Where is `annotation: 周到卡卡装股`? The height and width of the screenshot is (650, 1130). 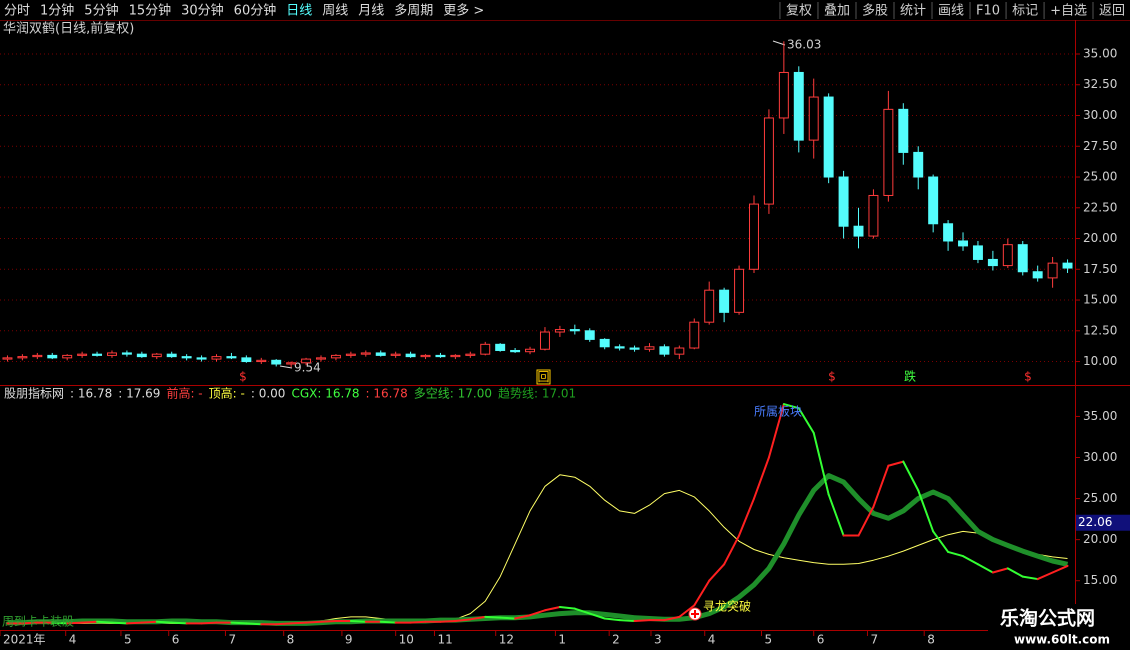 annotation: 周到卡卡装股 is located at coordinates (38, 622).